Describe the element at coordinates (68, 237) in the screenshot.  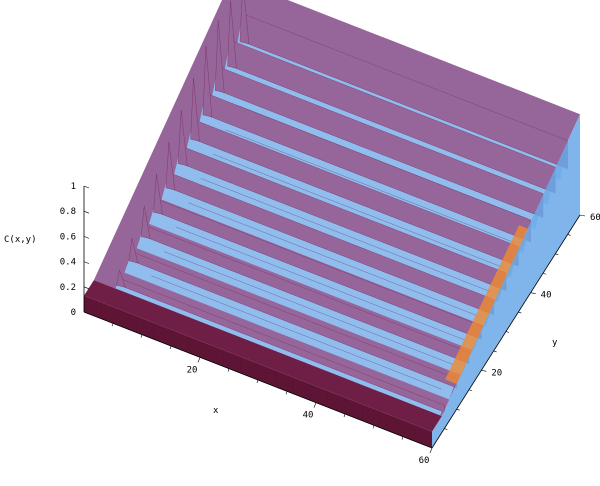
I see `z-tick-label: 0.6` at that location.